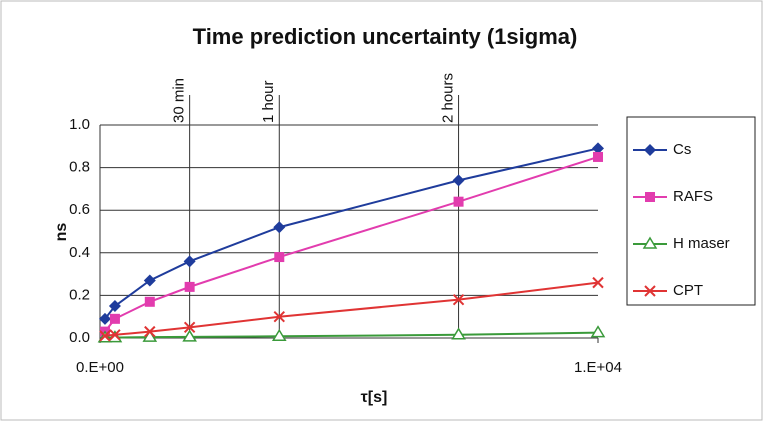  What do you see at coordinates (682, 149) in the screenshot?
I see `legend-label: Cs` at bounding box center [682, 149].